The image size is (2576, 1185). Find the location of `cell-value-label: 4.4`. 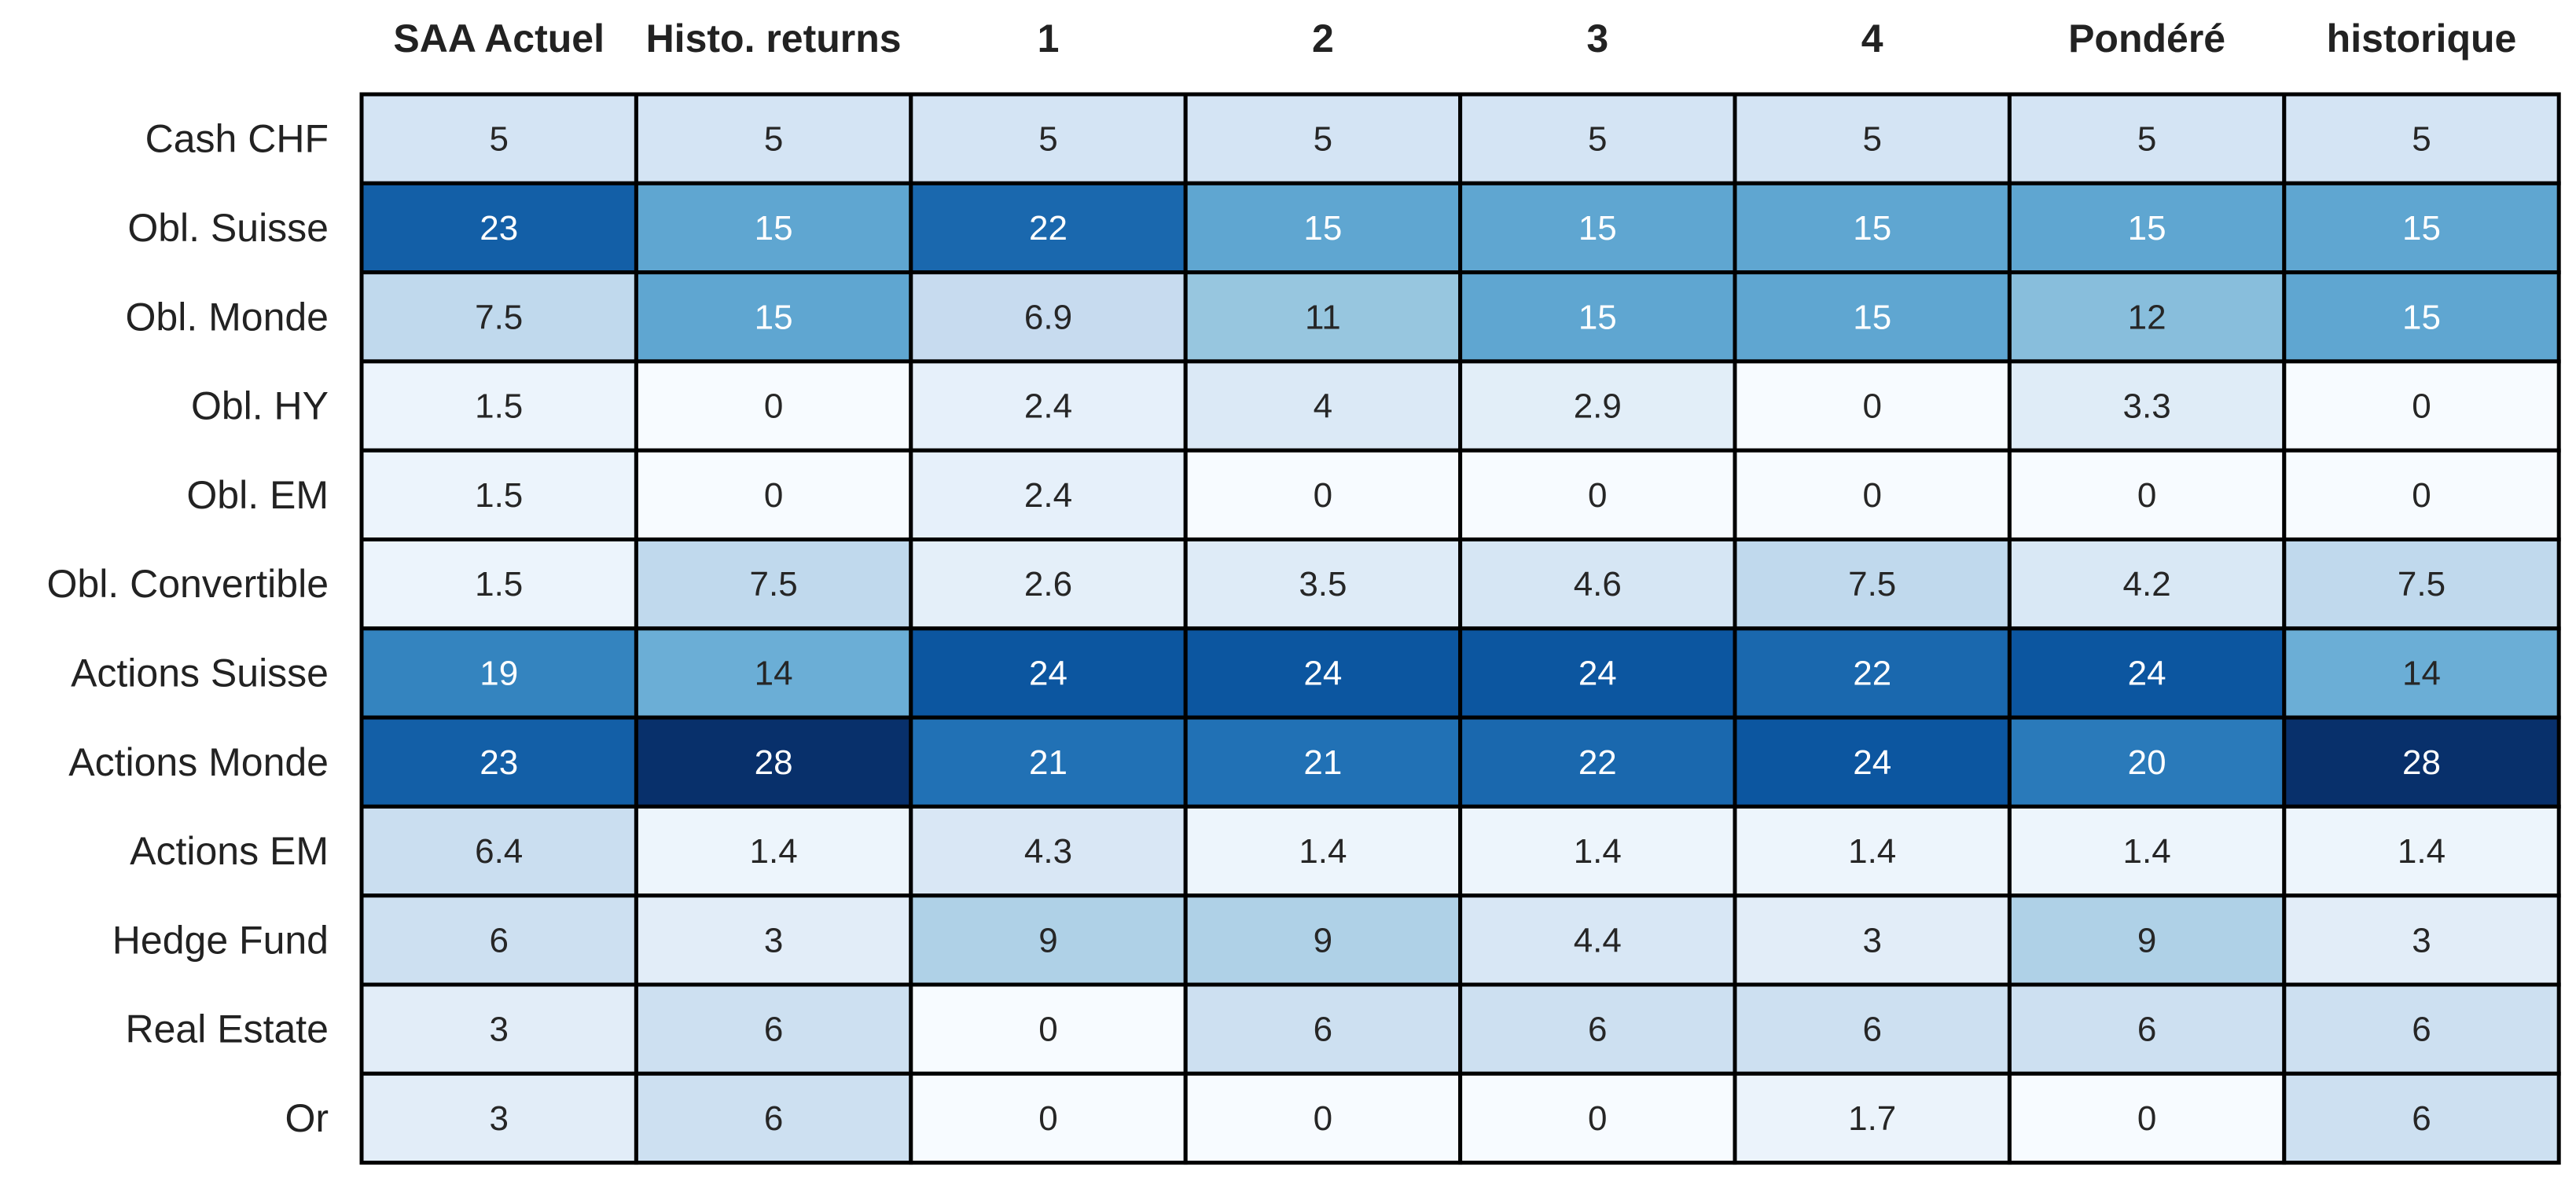

cell-value-label: 4.4 is located at coordinates (1598, 940).